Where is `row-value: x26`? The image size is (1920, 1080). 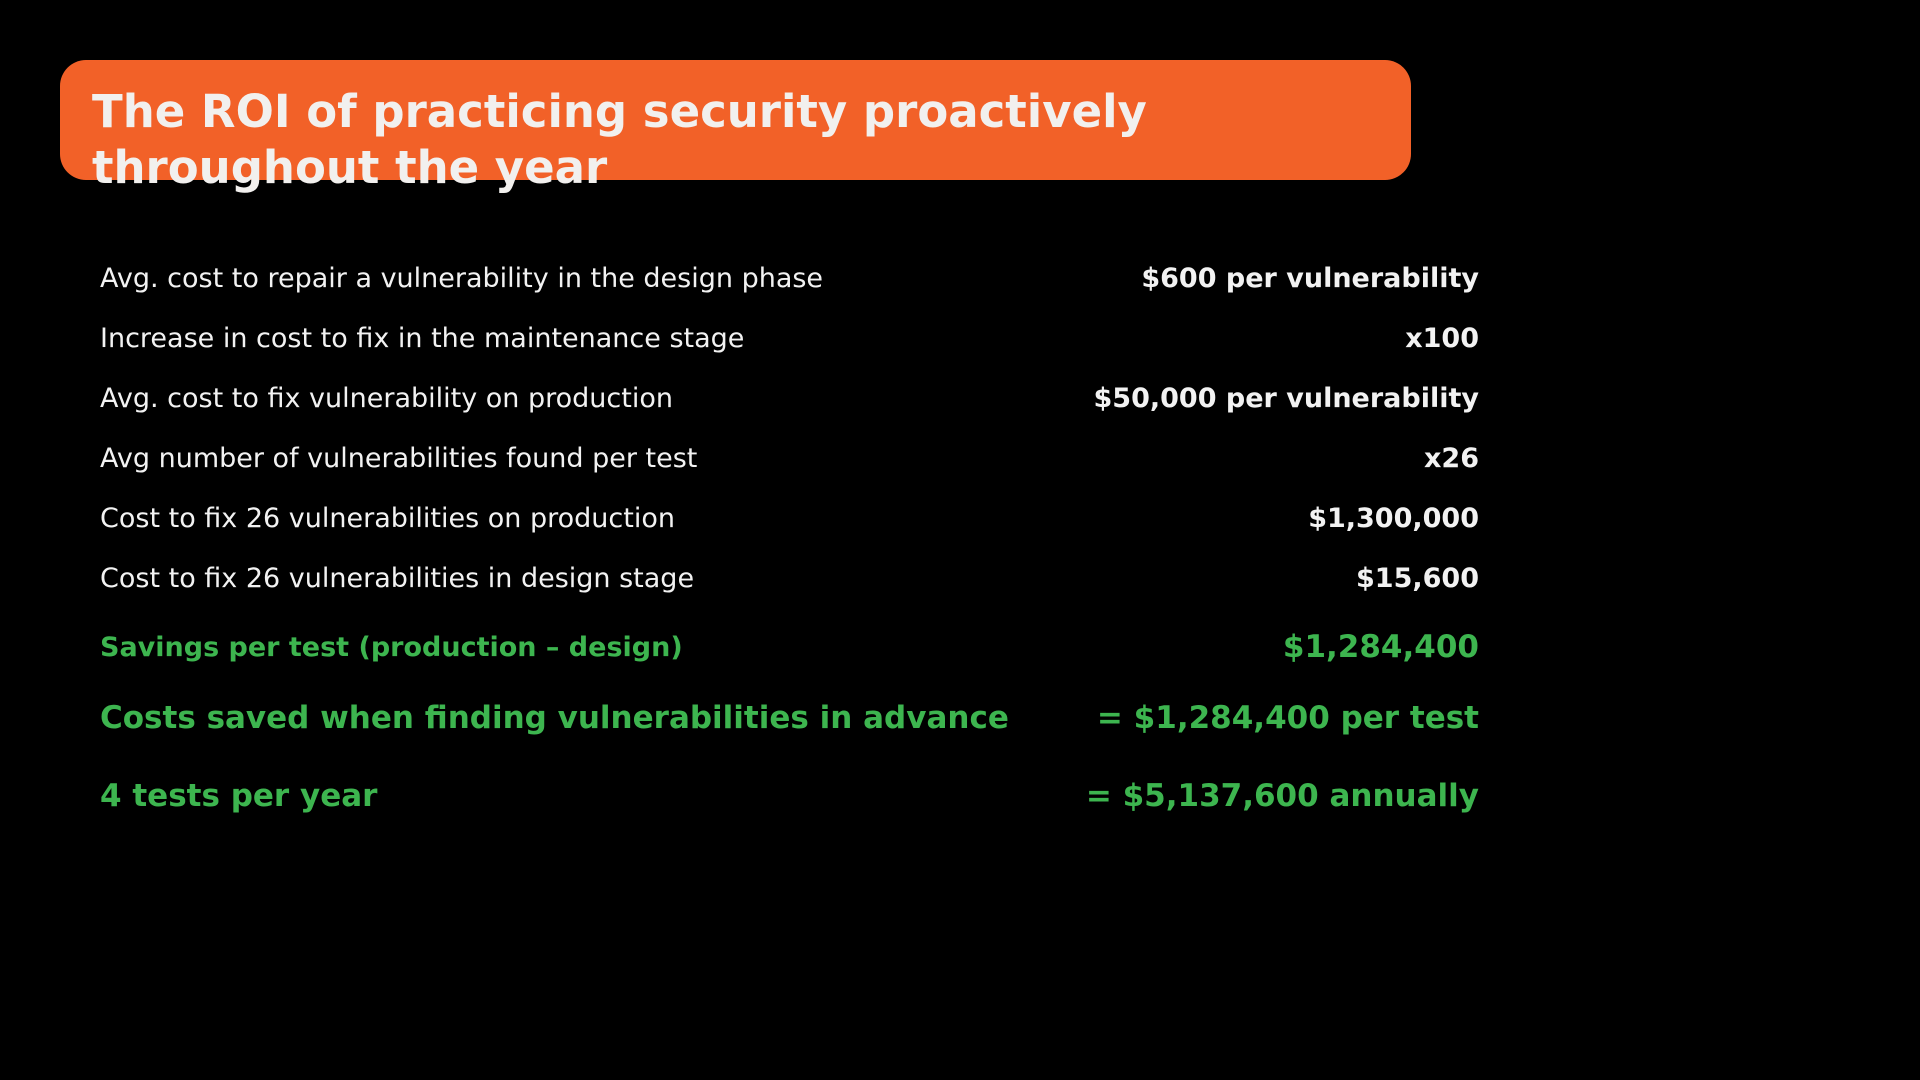 row-value: x26 is located at coordinates (1451, 458).